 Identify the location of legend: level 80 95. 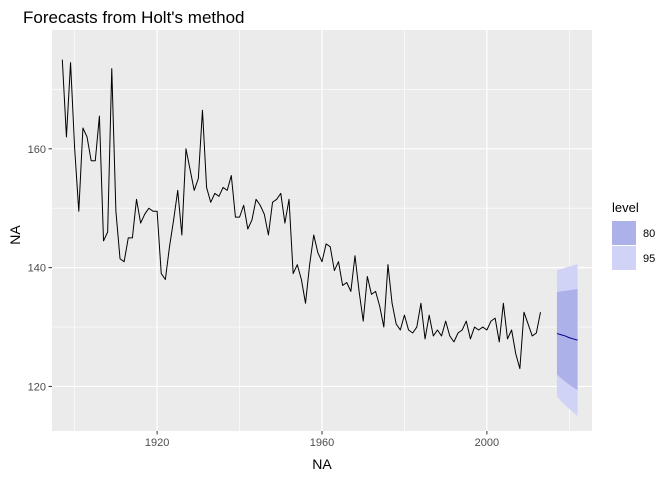
(633, 235).